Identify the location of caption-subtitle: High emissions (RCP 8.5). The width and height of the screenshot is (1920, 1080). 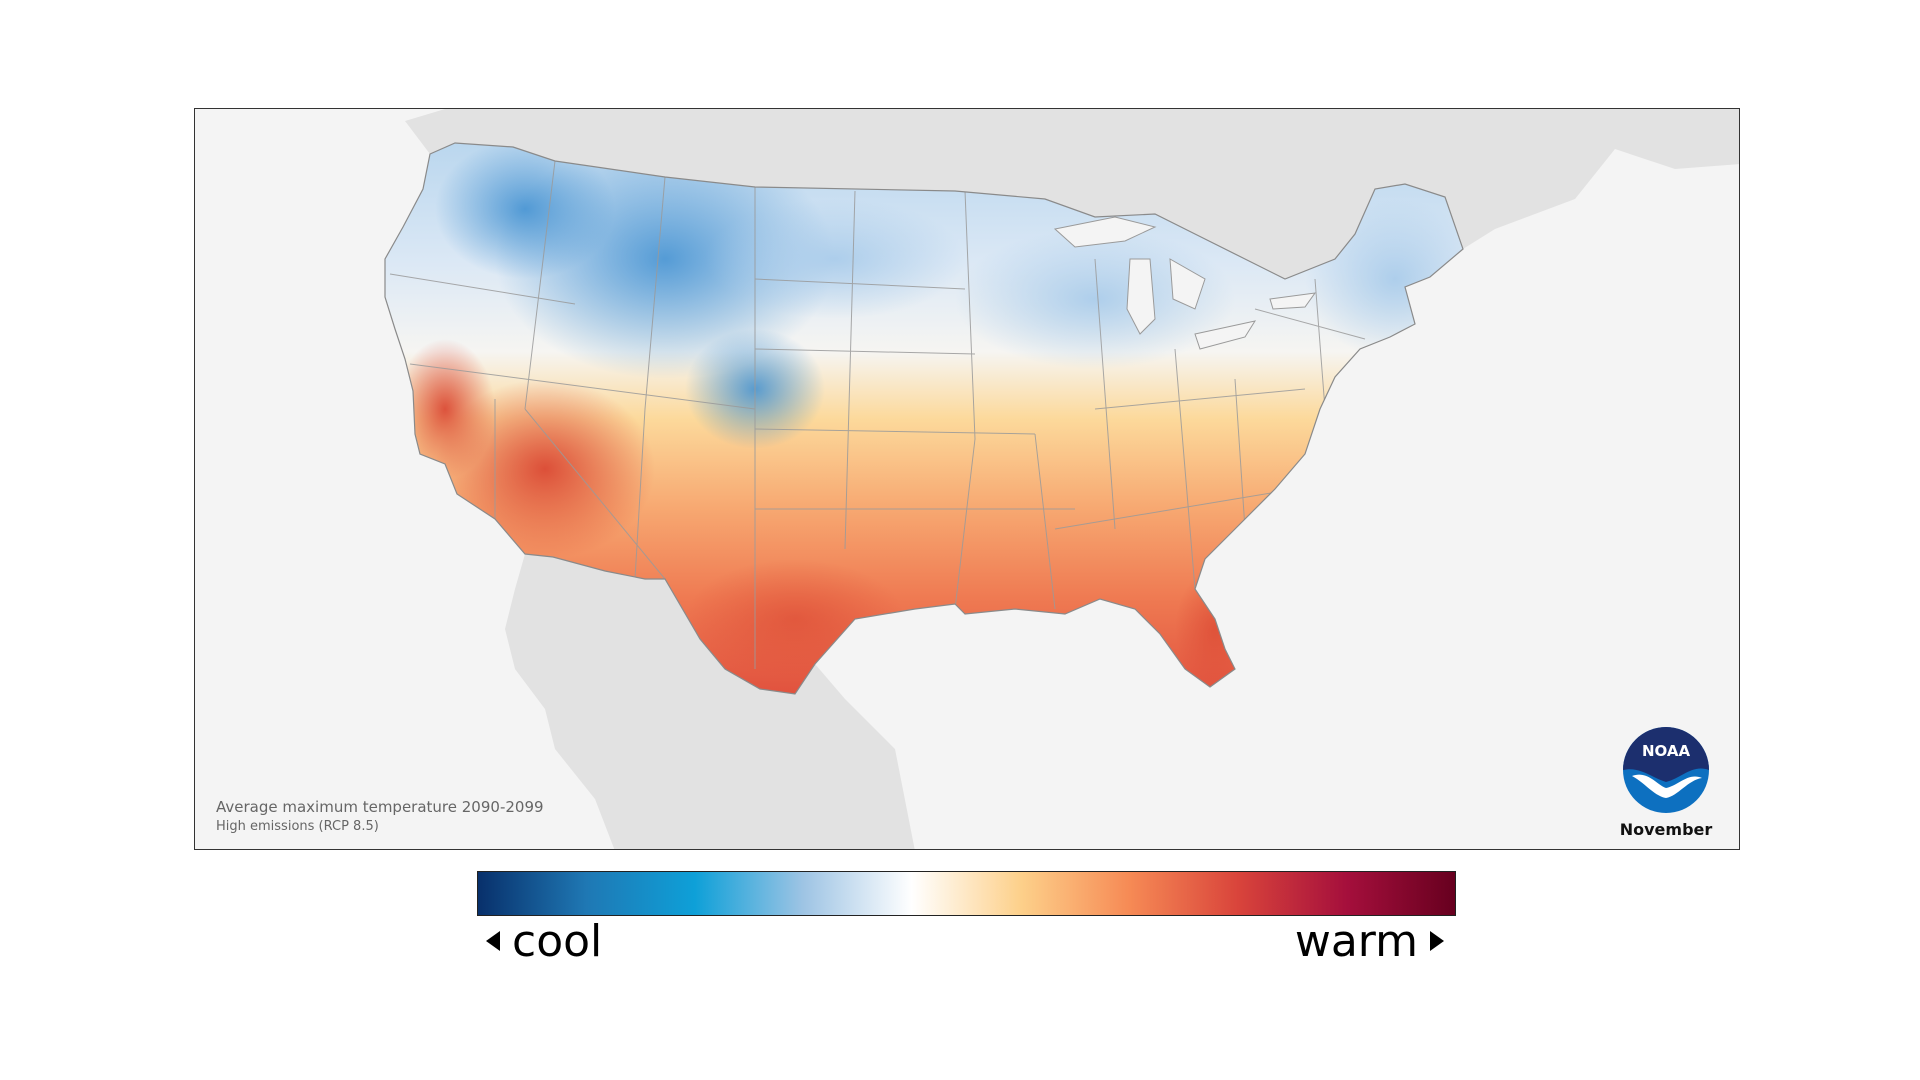
(297, 826).